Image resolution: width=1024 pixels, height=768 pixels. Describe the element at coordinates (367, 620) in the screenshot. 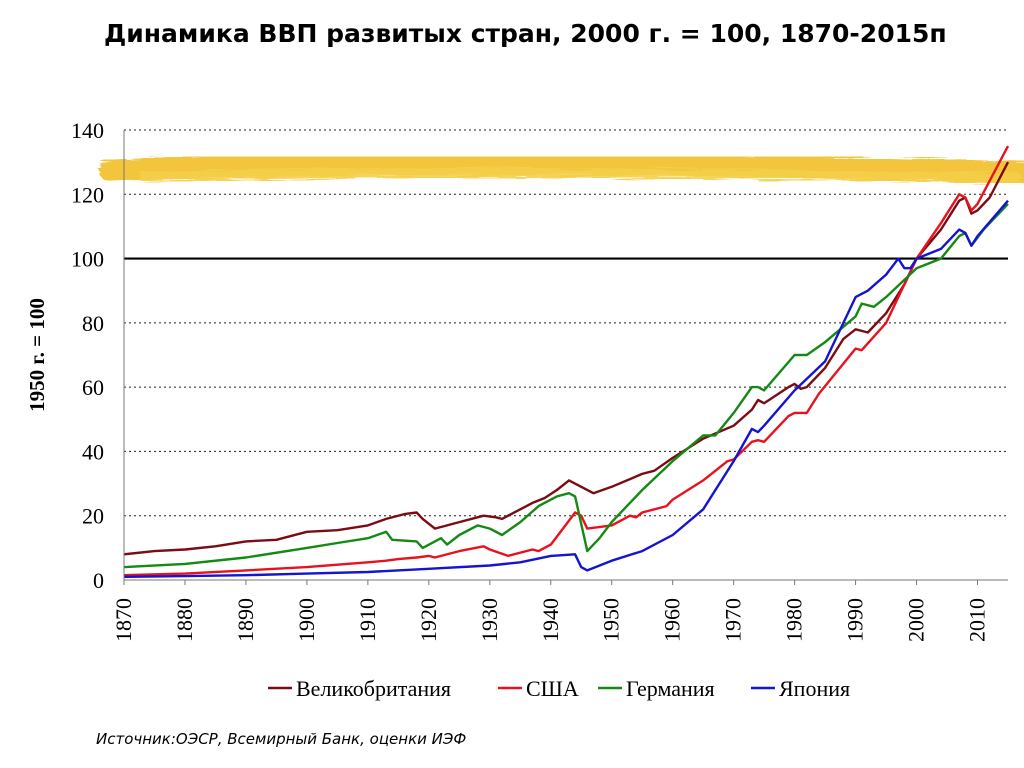

I see `x-tick-label: 1910` at that location.